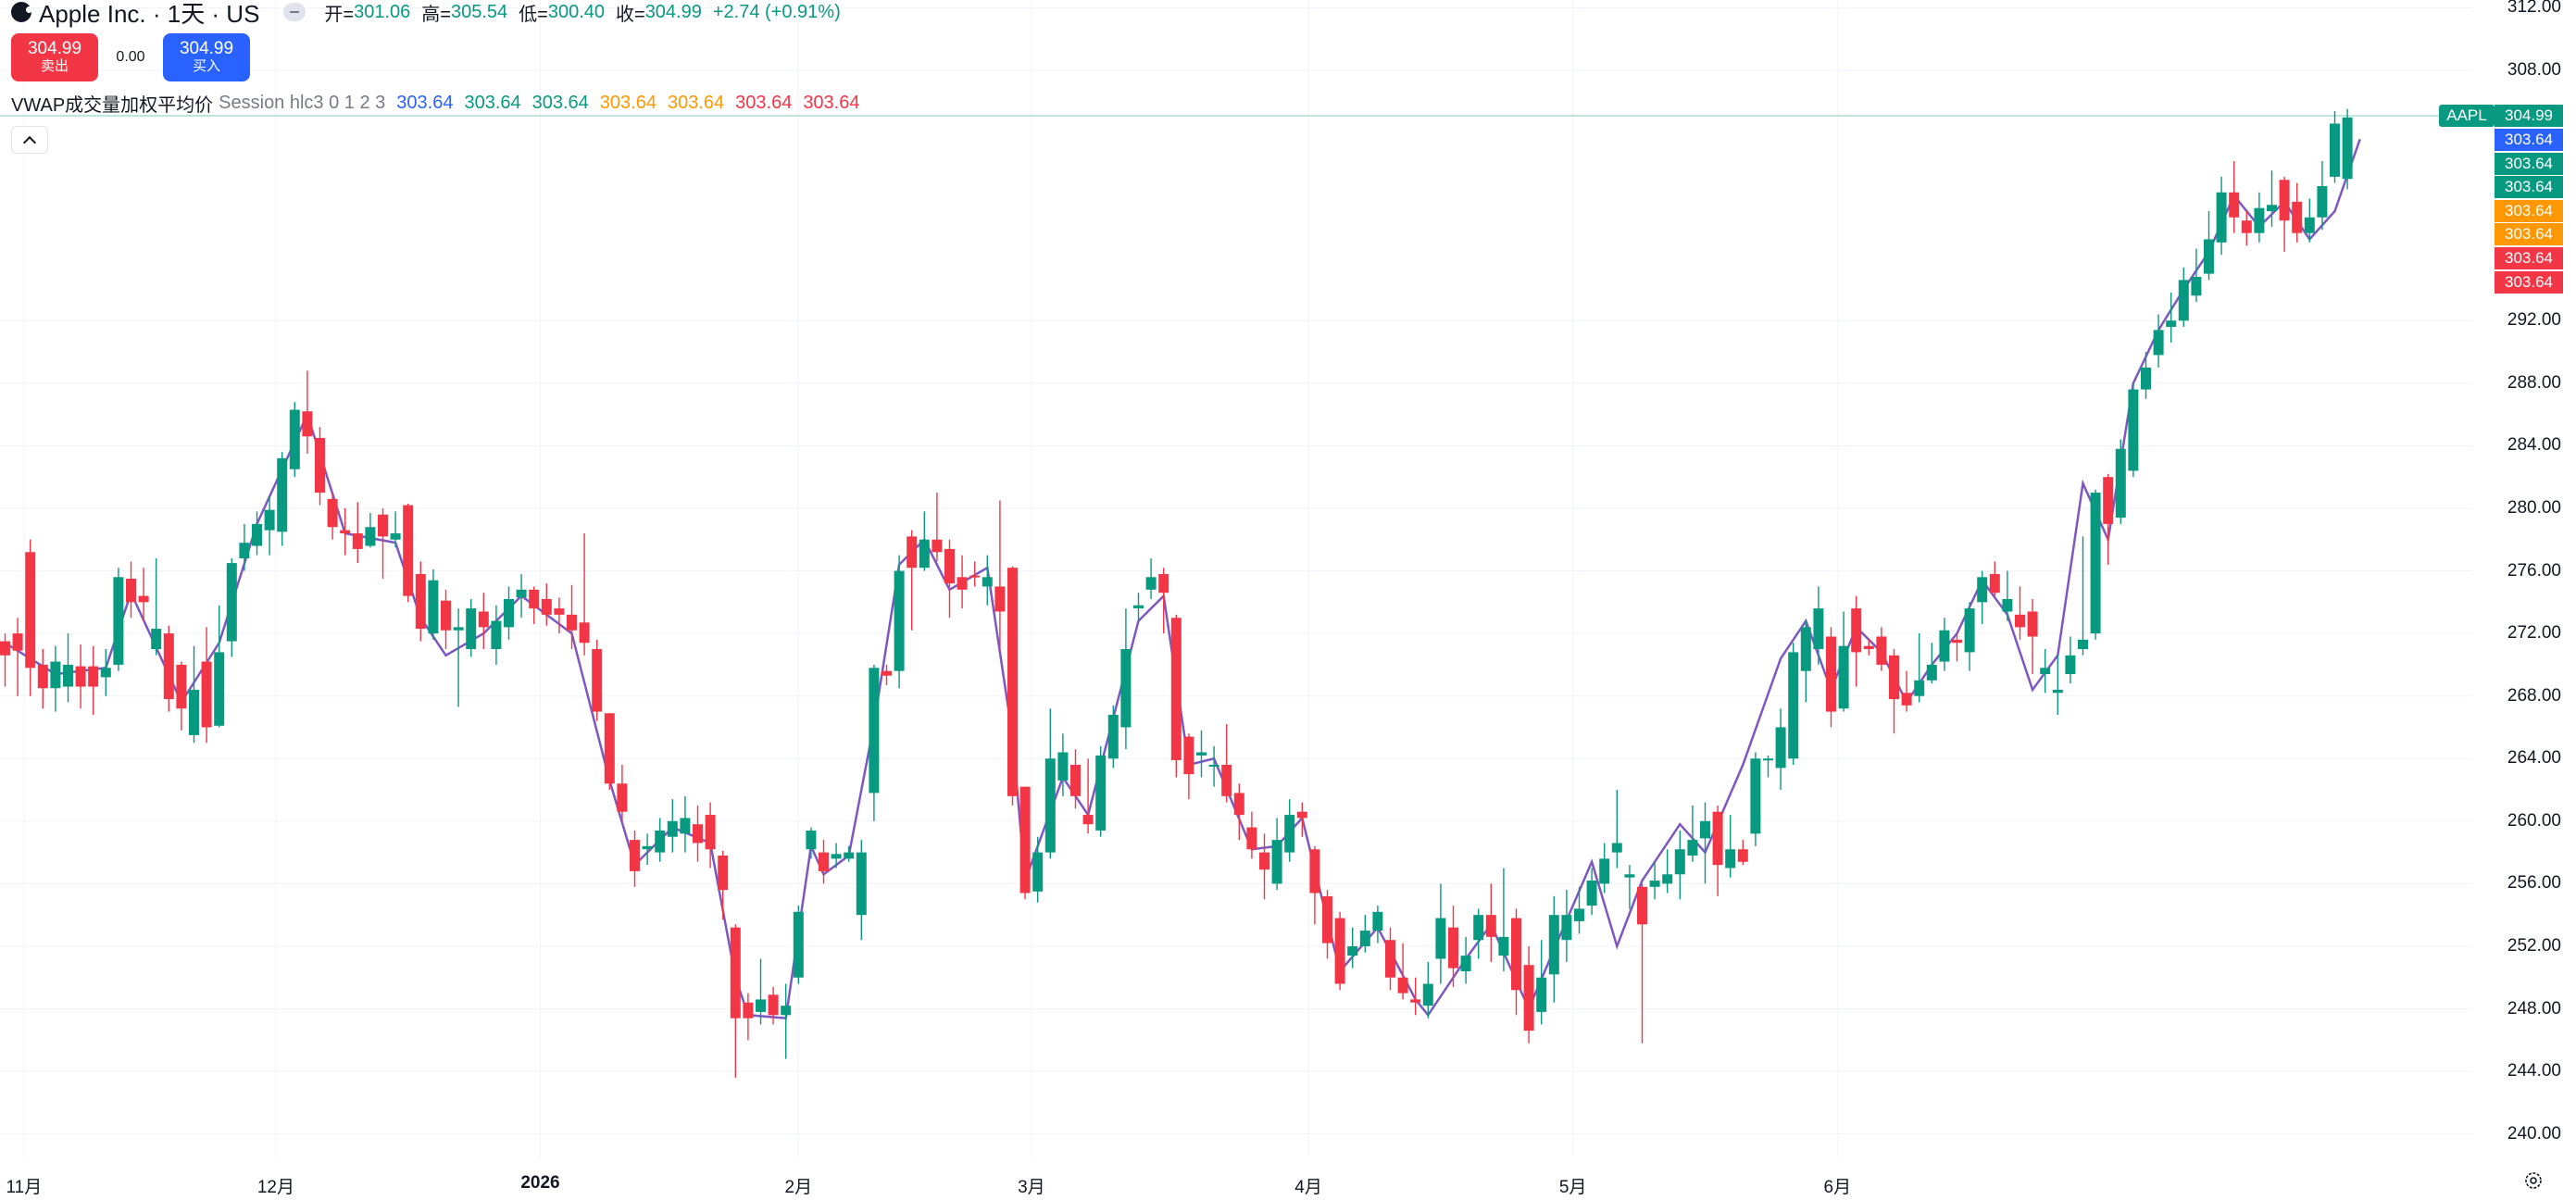  What do you see at coordinates (55, 57) in the screenshot?
I see `sell-button: 304.99 卖出` at bounding box center [55, 57].